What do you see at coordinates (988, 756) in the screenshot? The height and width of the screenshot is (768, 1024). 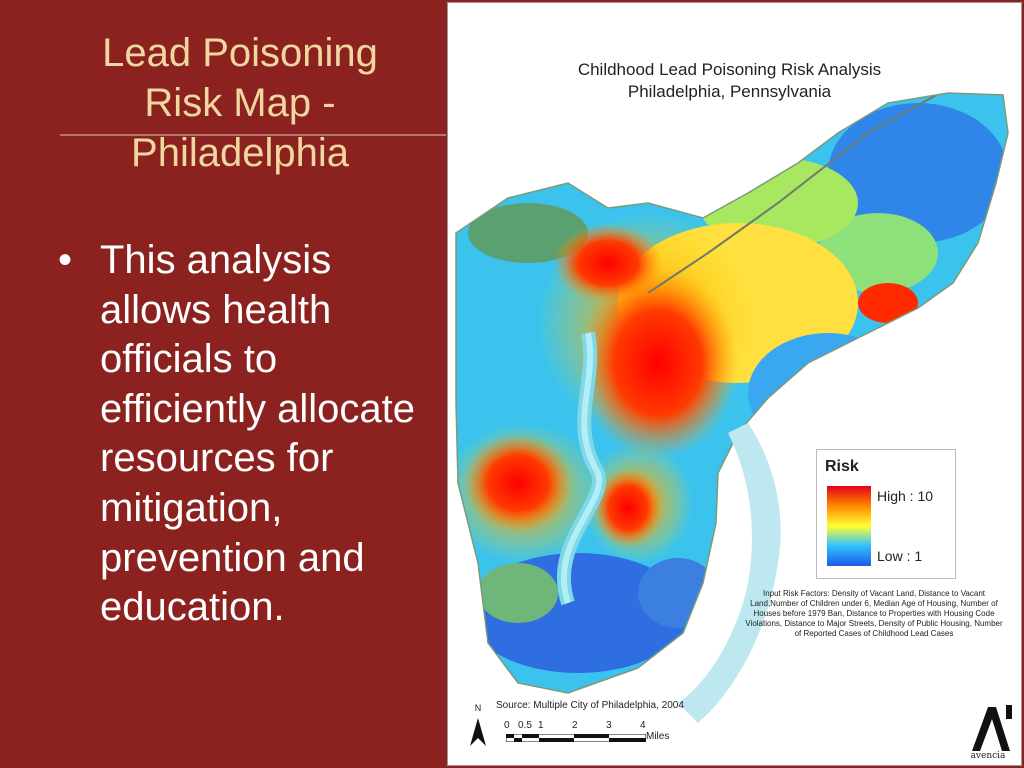 I see `avencia-logo-text: avencia` at bounding box center [988, 756].